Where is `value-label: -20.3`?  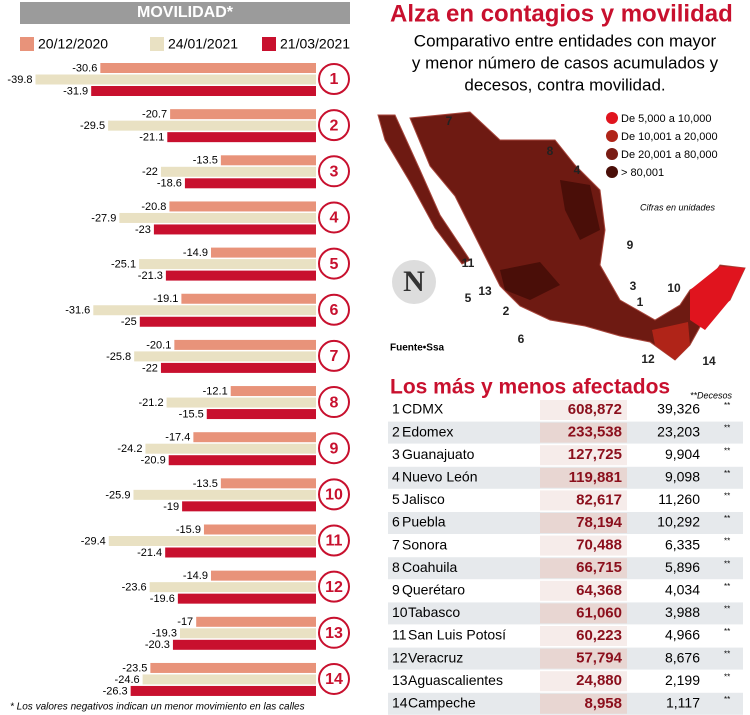
value-label: -20.3 is located at coordinates (157, 645).